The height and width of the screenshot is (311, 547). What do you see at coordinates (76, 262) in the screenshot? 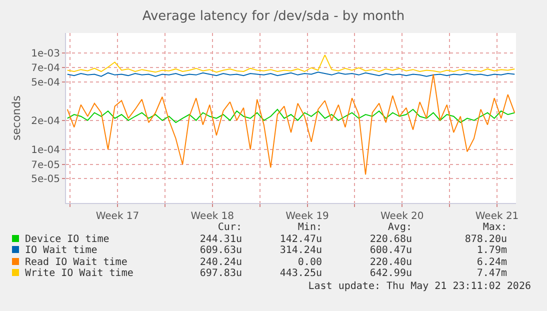
I see `legend-label: Read IO Wait time` at bounding box center [76, 262].